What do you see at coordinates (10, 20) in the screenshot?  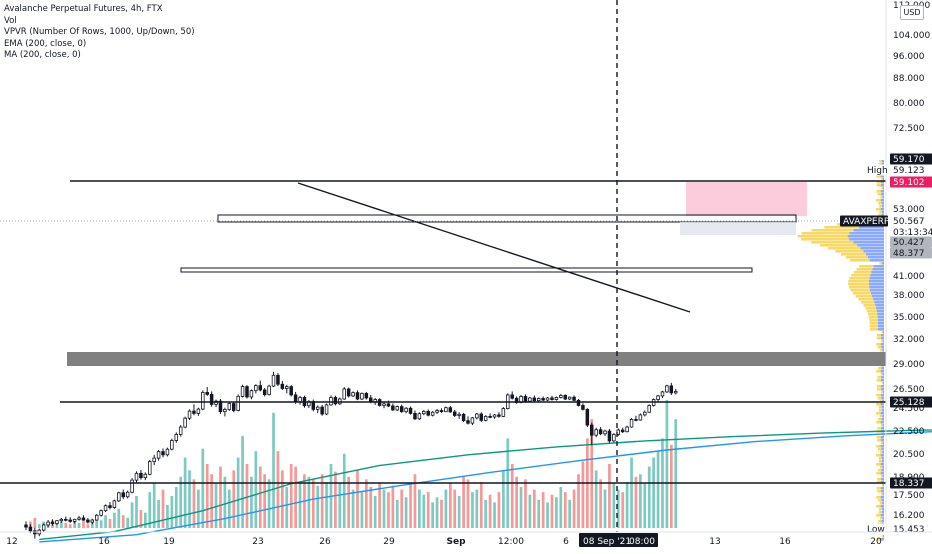 I see `indicator-vol: Vol` at bounding box center [10, 20].